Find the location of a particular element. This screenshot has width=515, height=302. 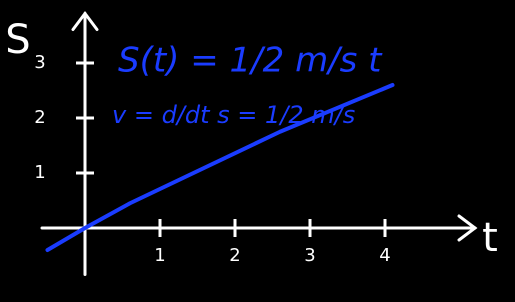

y-axis-arrow is located at coordinates (85, 21).